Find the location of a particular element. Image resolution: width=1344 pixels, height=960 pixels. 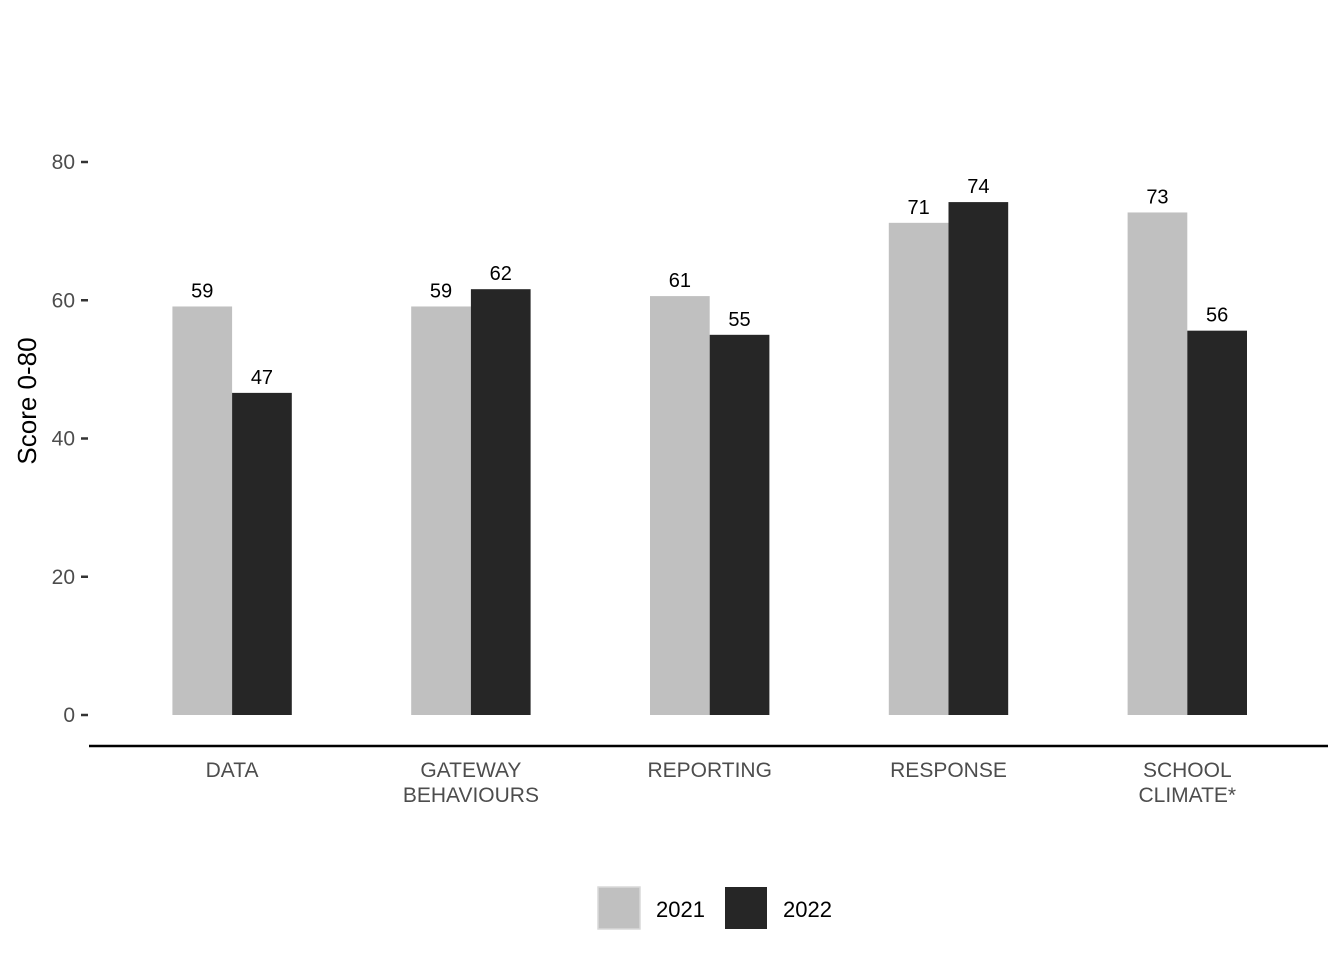

data-label: 47 is located at coordinates (262, 378).